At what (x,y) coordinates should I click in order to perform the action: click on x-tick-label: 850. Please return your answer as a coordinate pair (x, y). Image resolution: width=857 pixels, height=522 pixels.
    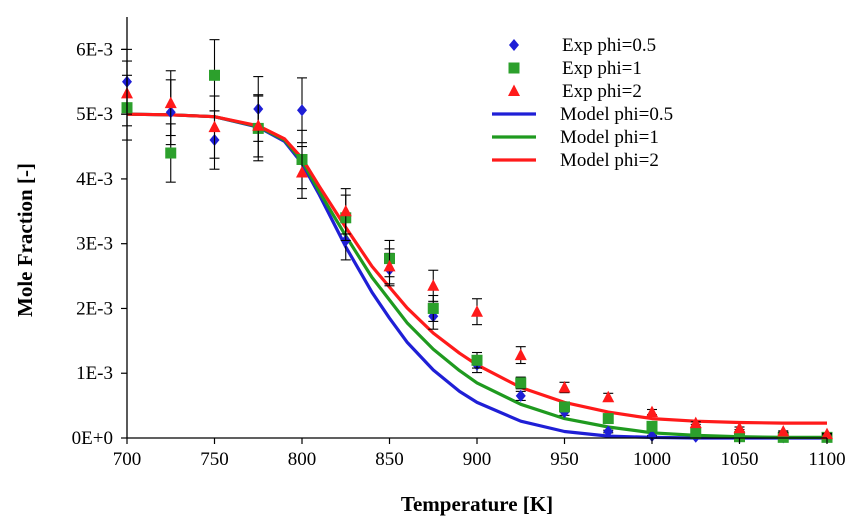
    Looking at the image, I should click on (389, 459).